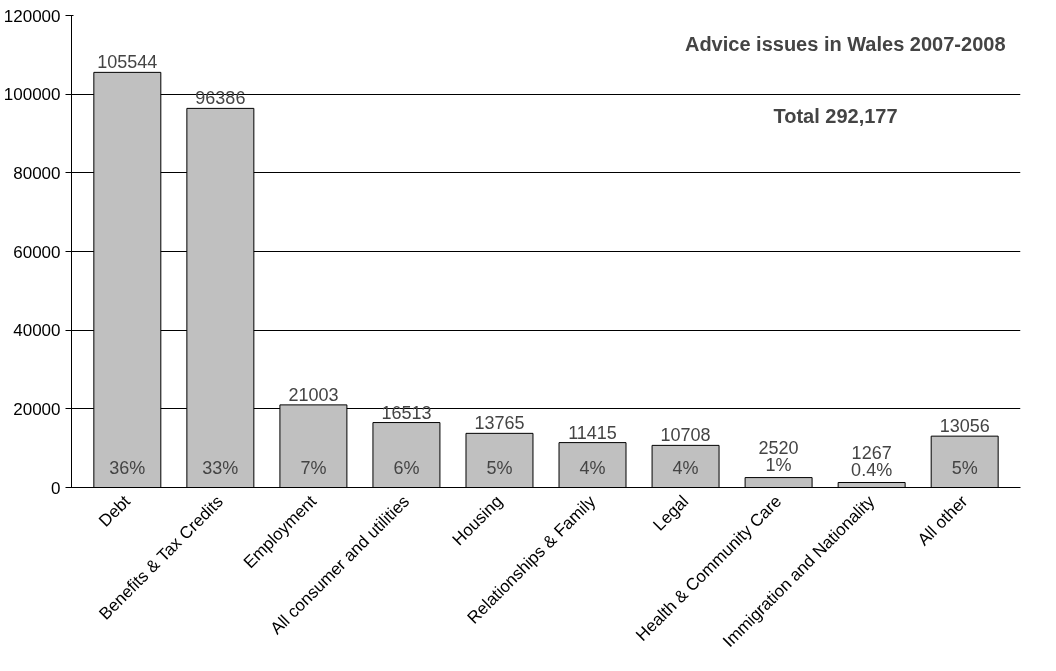 Image resolution: width=1056 pixels, height=671 pixels. What do you see at coordinates (56, 488) in the screenshot?
I see `y-tick-label: 0` at bounding box center [56, 488].